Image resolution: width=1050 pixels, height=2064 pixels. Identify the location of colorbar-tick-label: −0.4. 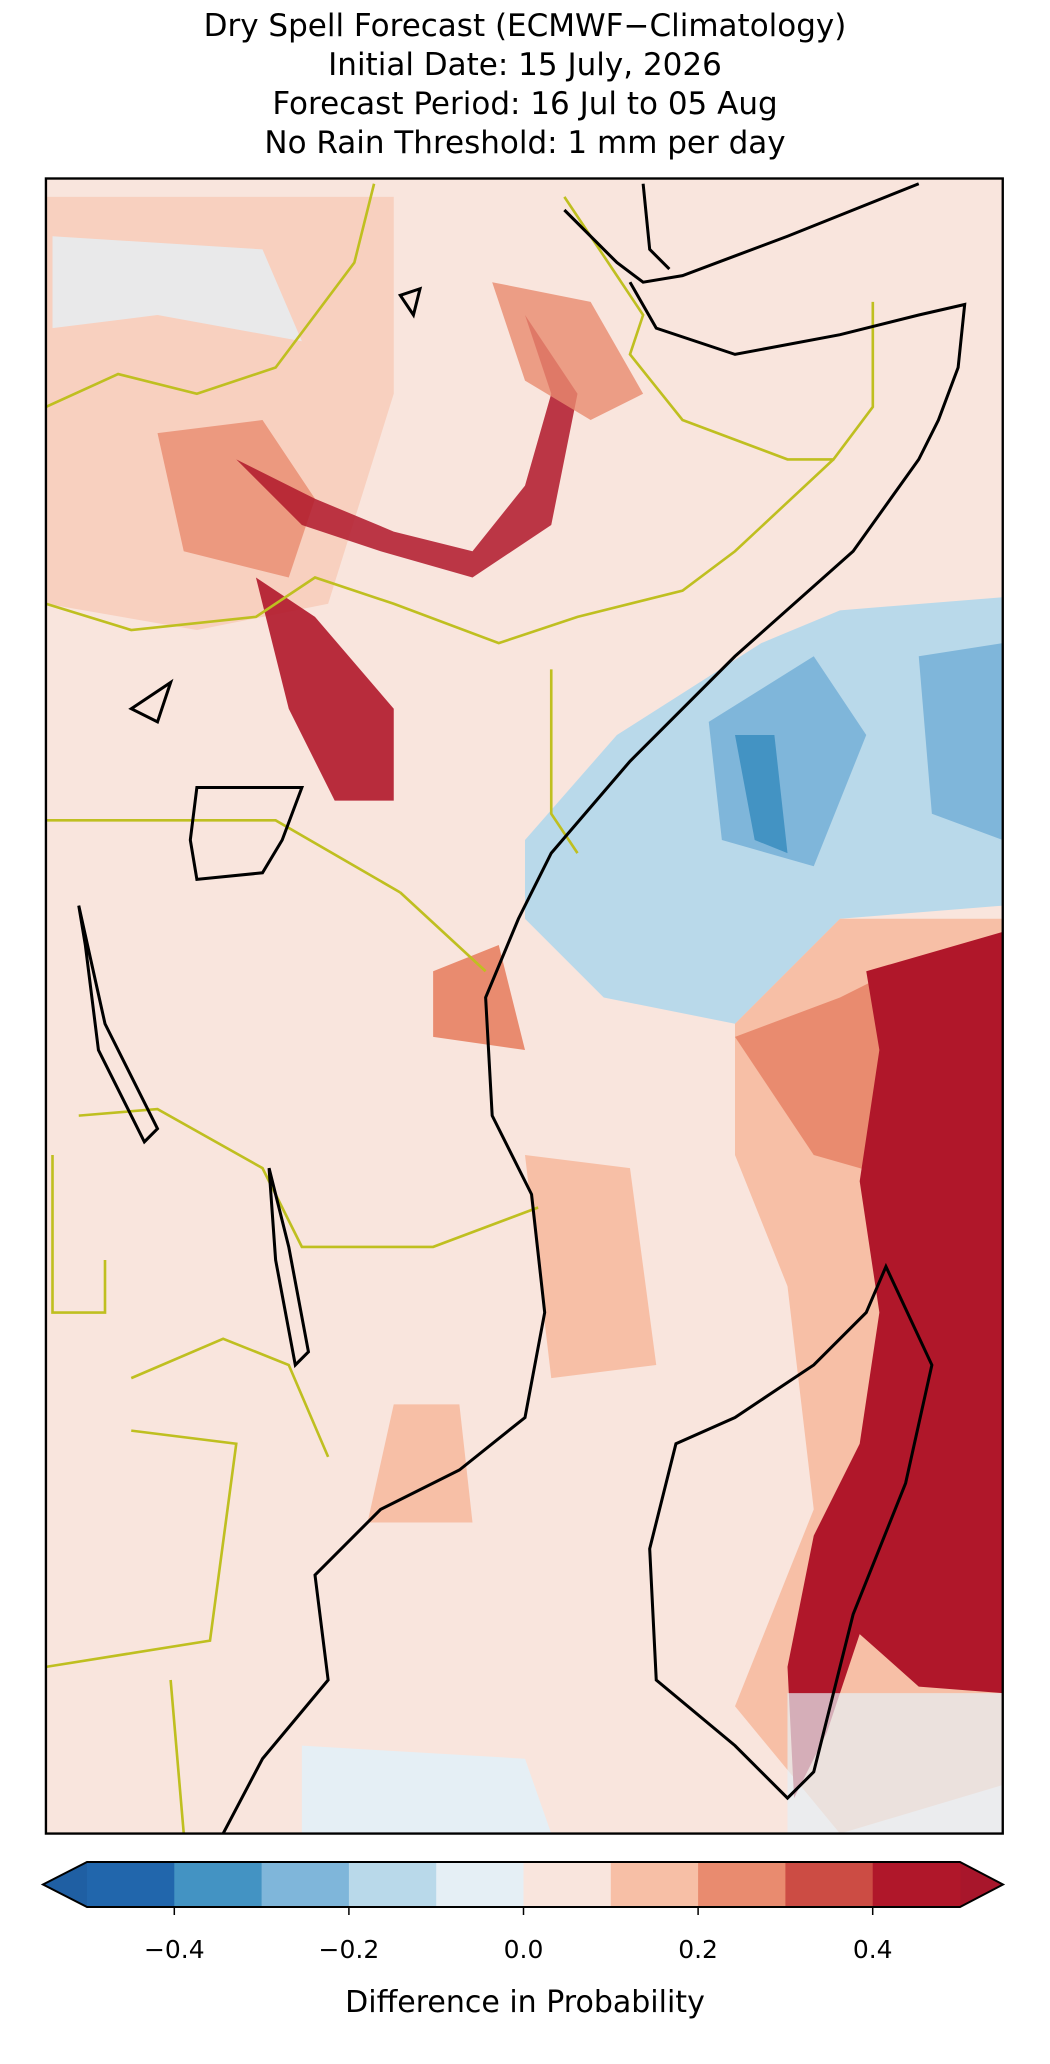
(174, 1949).